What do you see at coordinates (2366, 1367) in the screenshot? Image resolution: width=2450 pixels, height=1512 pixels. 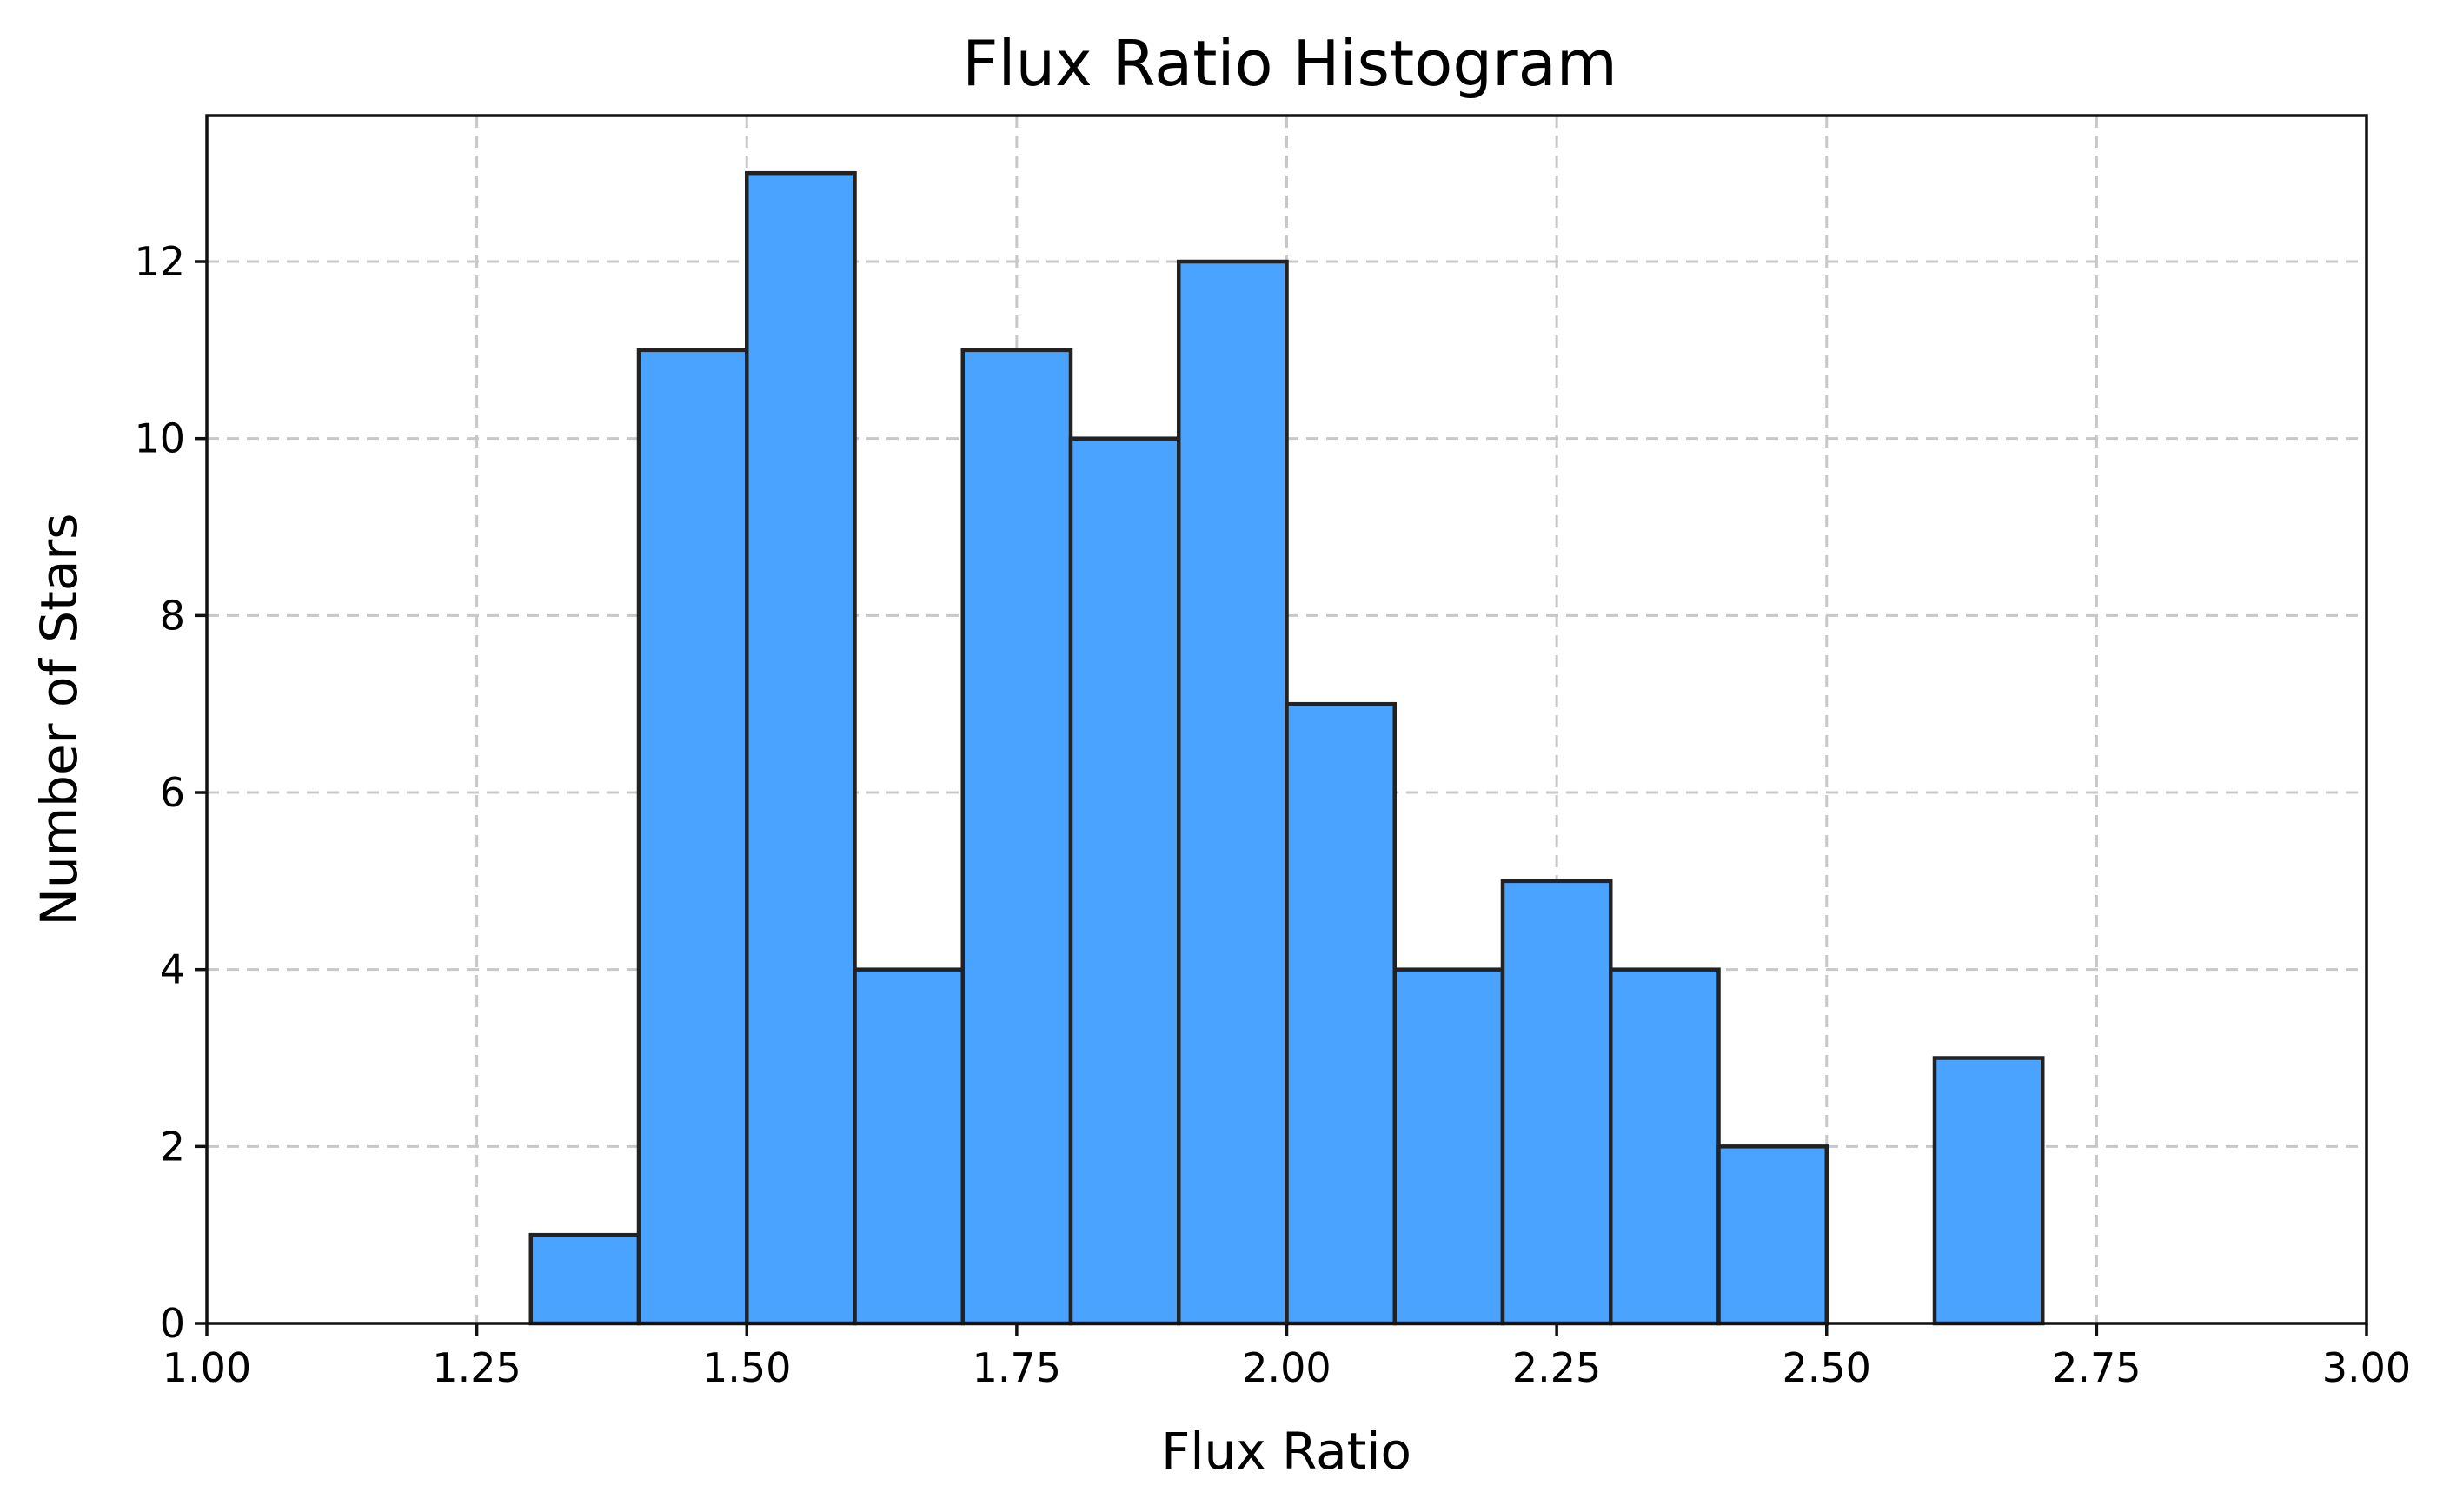 I see `x-tick-label: 3.00` at bounding box center [2366, 1367].